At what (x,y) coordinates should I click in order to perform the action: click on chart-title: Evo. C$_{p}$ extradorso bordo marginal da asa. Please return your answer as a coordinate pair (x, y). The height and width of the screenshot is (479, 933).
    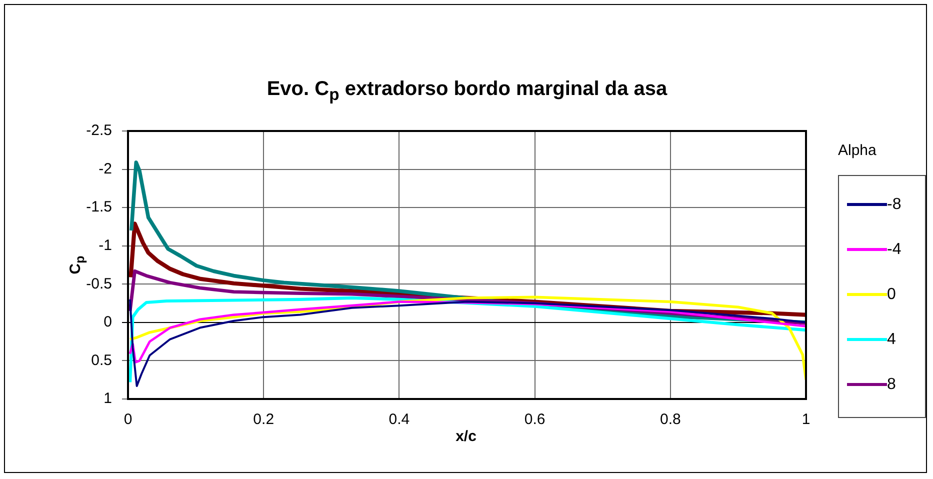
    Looking at the image, I should click on (467, 91).